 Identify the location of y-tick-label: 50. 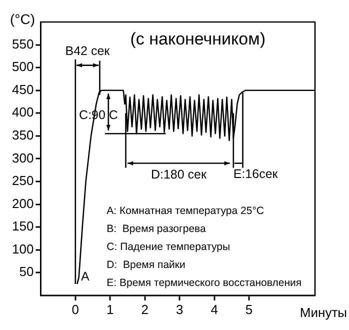
(26, 272).